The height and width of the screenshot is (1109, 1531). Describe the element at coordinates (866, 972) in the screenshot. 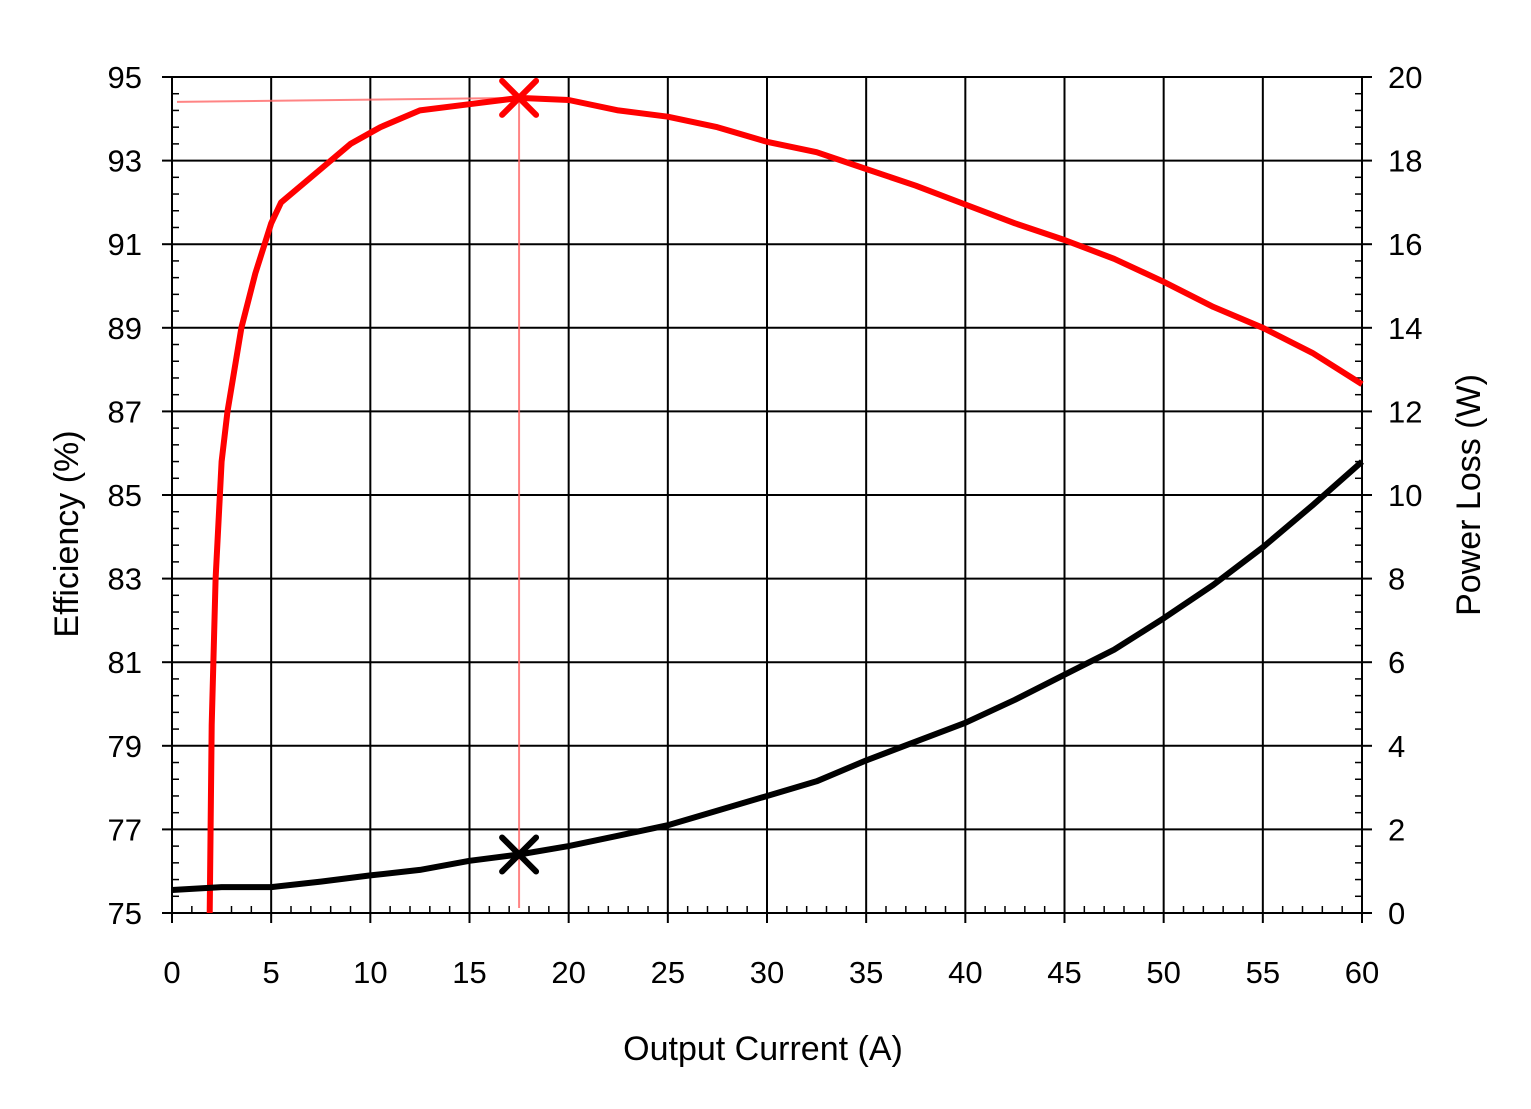

I see `x-tick-label: 35` at that location.